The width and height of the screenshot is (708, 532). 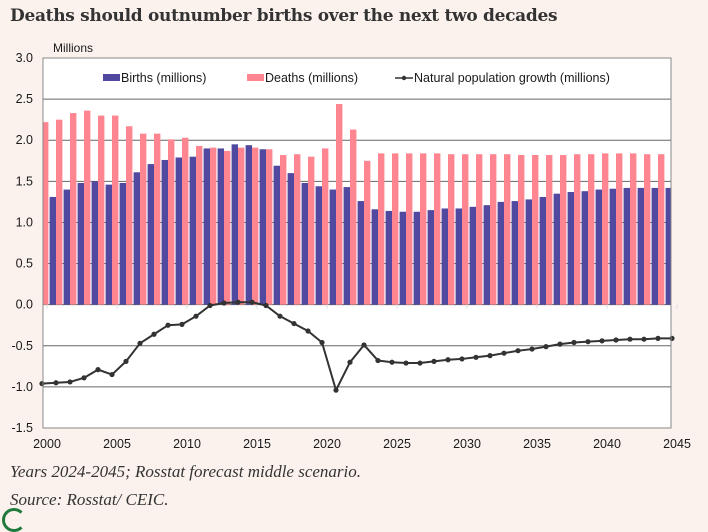 I want to click on bar-deaths-2016, so click(x=269, y=227).